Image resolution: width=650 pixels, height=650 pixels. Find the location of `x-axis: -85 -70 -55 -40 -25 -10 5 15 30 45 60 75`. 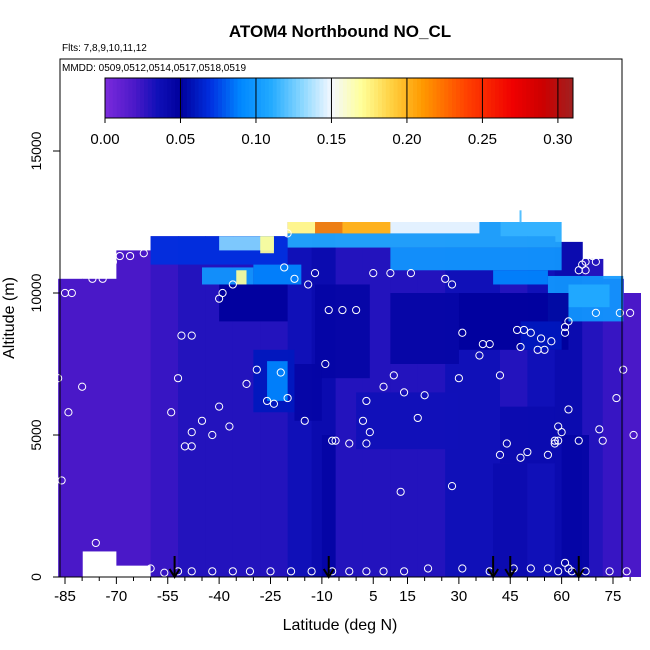

x-axis: -85 -70 -55 -40 -25 -10 5 15 30 45 60 75 is located at coordinates (342, 591).